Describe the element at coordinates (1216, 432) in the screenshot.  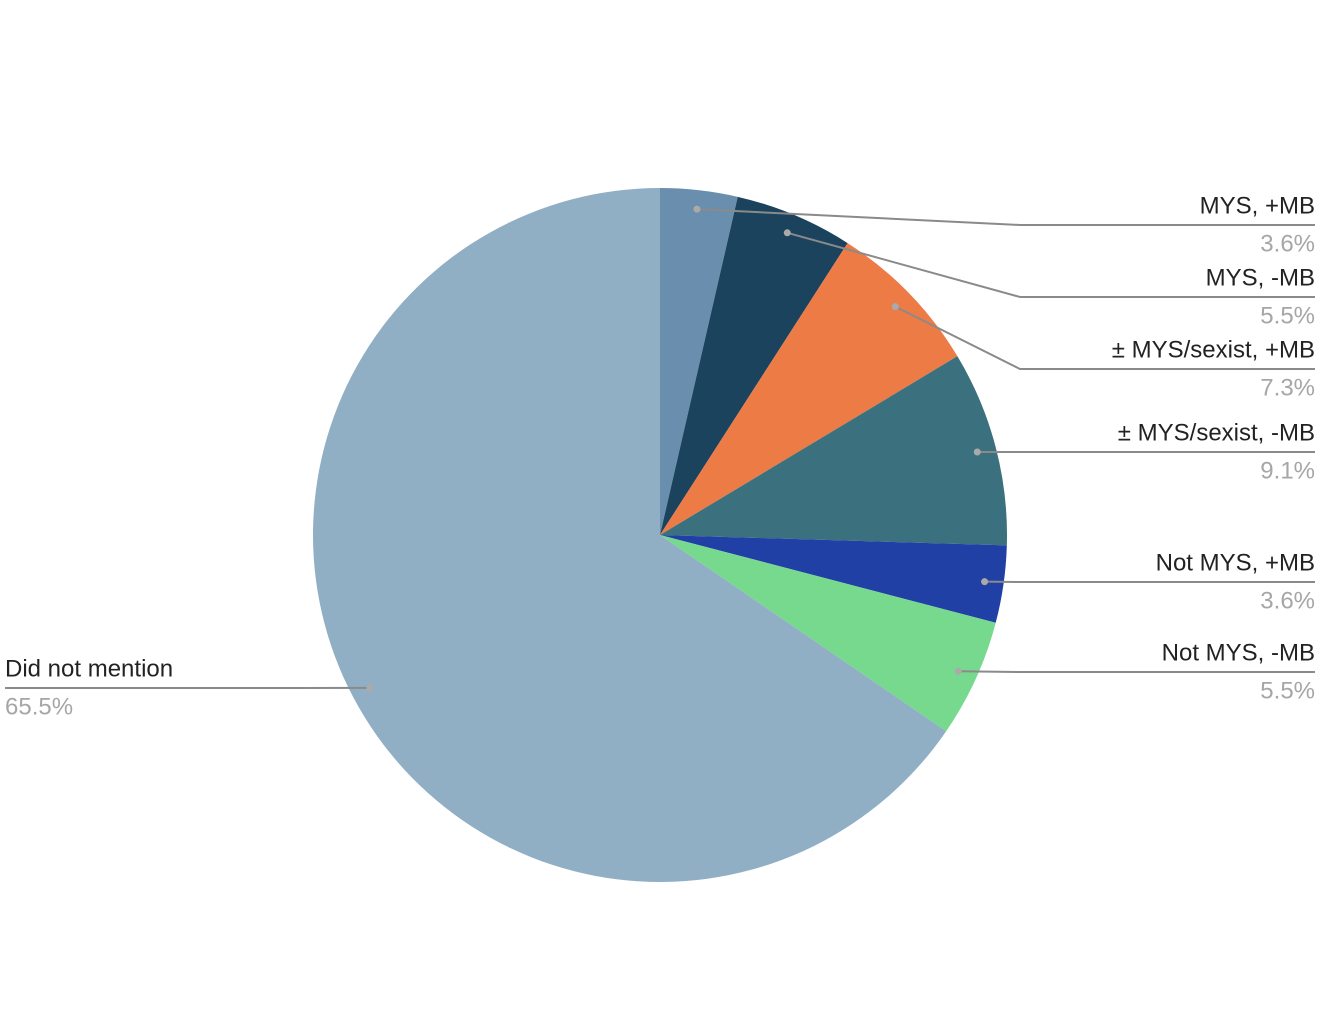
I see `slice-label: ± MYS/sexist, -MB` at that location.